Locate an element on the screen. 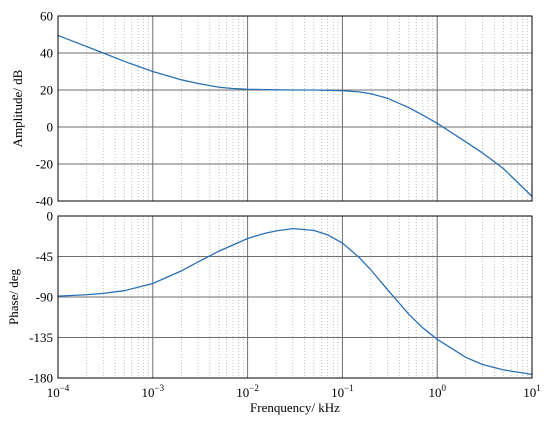  y-tick-label: -40 is located at coordinates (44, 201).